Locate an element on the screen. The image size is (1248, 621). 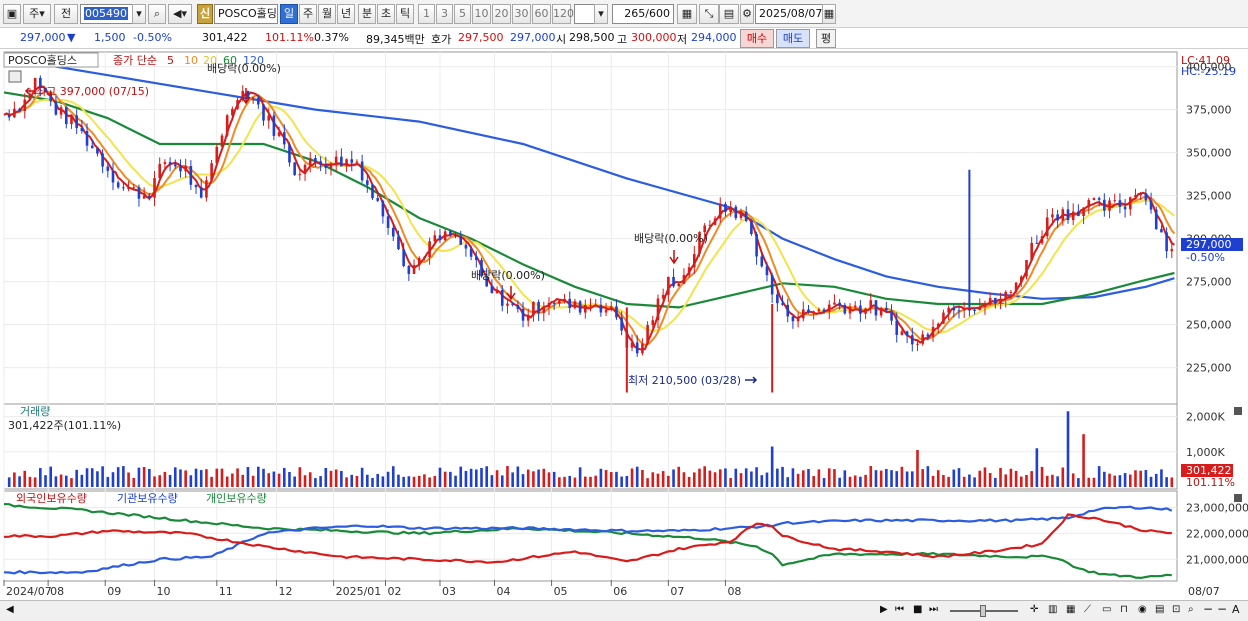
price-legend: POSCO홀딩스 종가 단순 5 10 20 60 120 is located at coordinates (133, 67).